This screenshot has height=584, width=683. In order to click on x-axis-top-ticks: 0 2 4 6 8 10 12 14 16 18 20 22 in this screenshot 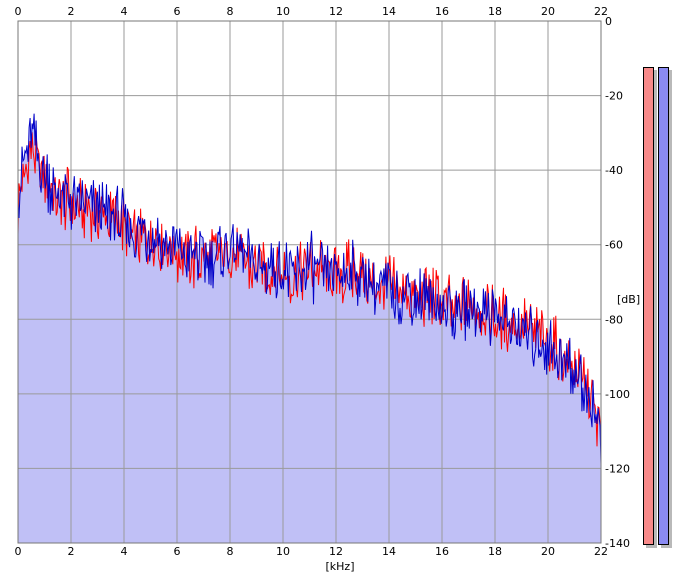, I will do `click(312, 11)`.